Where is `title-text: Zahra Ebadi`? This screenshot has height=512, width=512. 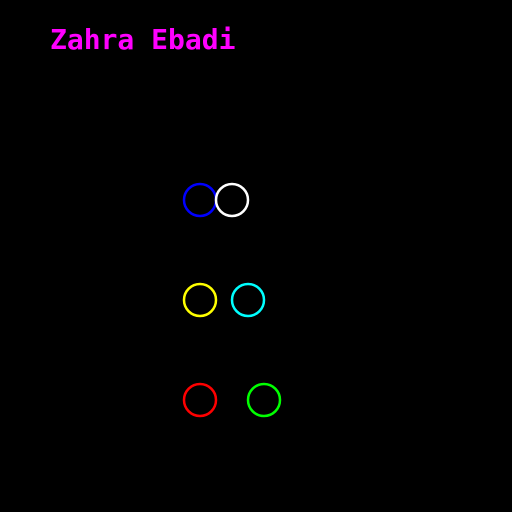
title-text: Zahra Ebadi is located at coordinates (143, 39).